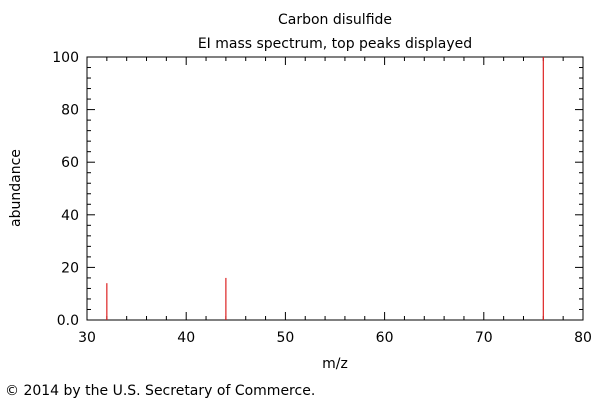  I want to click on y-tick-label: 20, so click(70, 268).